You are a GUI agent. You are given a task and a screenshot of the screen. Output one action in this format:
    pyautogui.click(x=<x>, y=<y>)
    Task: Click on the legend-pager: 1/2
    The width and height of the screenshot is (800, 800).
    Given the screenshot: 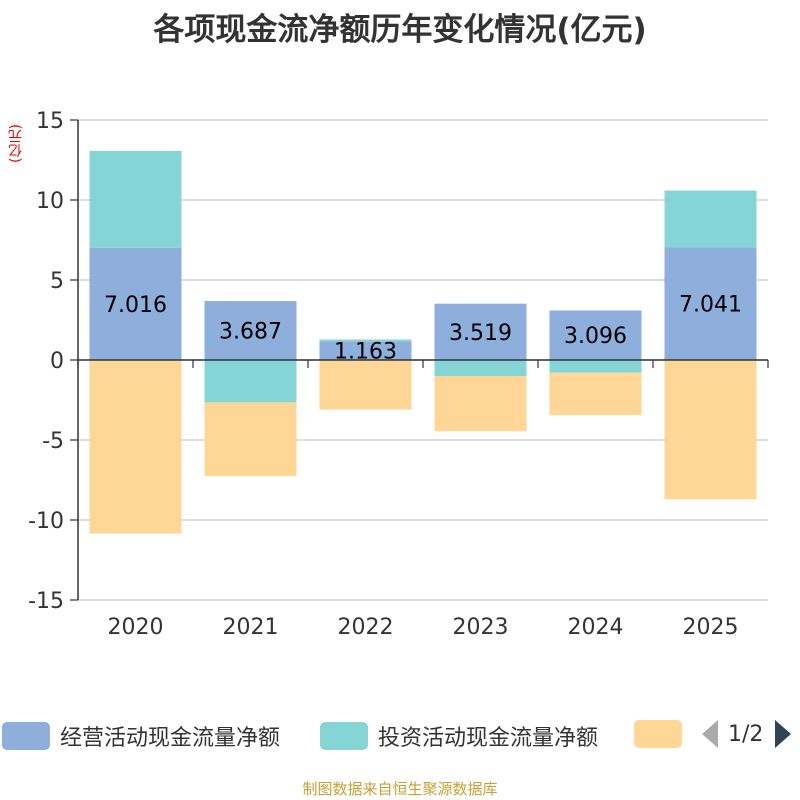 What is the action you would take?
    pyautogui.click(x=747, y=734)
    